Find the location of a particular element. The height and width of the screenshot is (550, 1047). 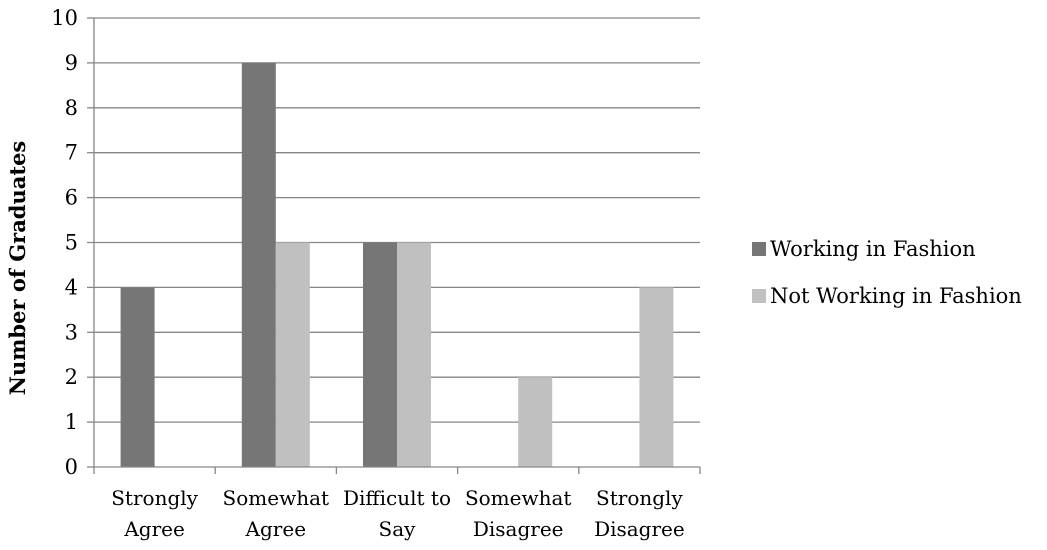

y-tick-label: 8 is located at coordinates (71, 108).